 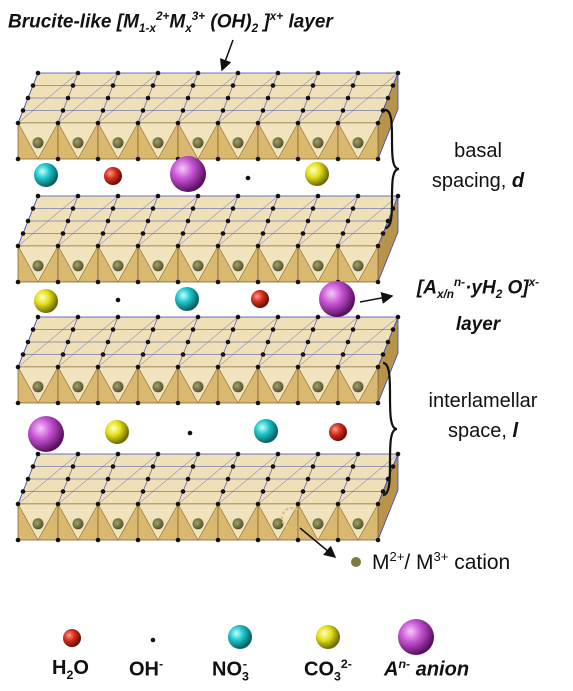 What do you see at coordinates (292, 518) in the screenshot?
I see `cation-highlight` at bounding box center [292, 518].